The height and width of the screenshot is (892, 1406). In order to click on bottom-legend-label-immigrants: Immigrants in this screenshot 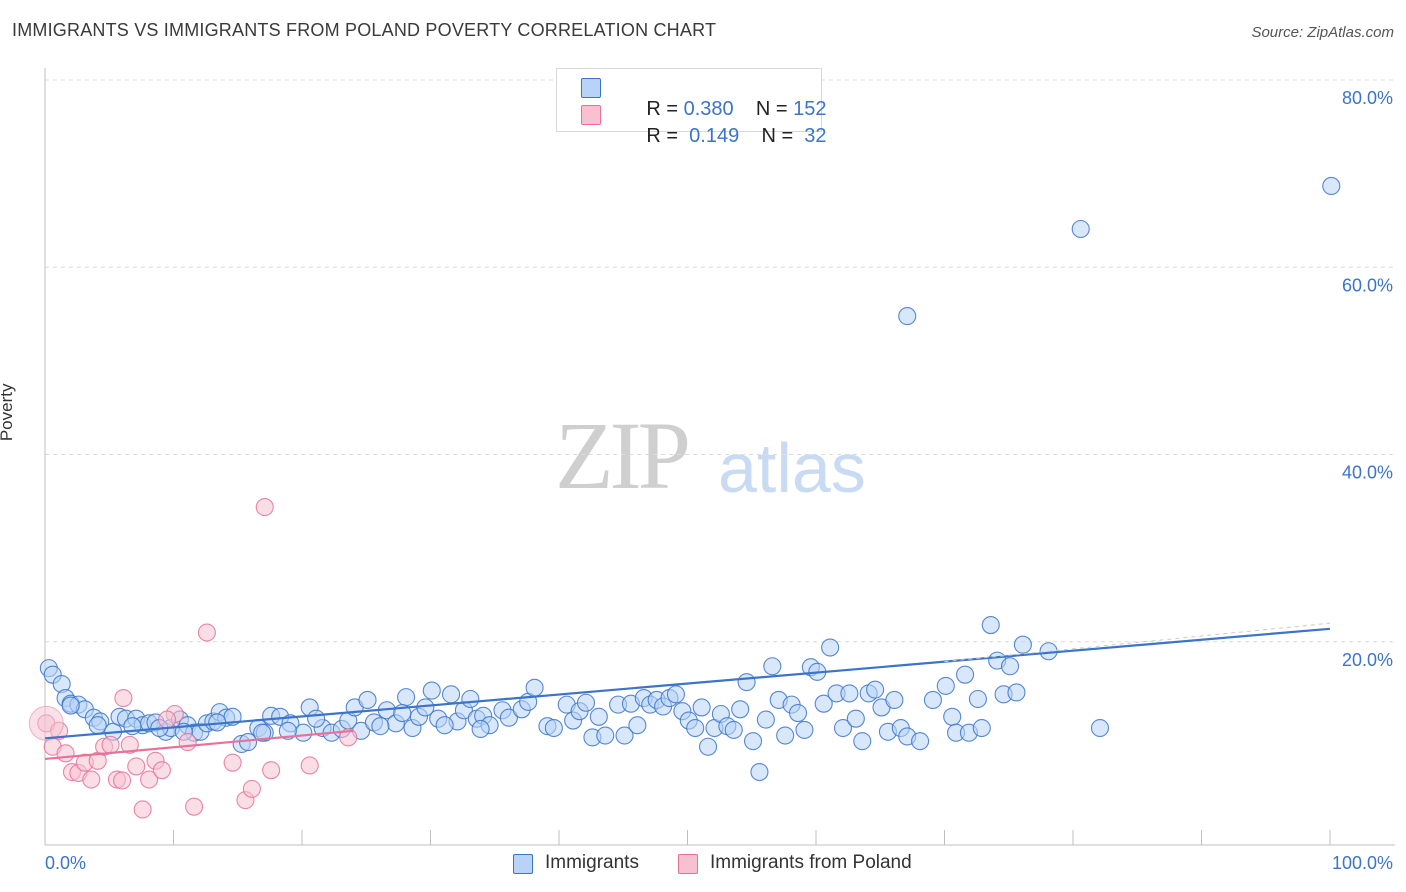, I will do `click(592, 862)`.